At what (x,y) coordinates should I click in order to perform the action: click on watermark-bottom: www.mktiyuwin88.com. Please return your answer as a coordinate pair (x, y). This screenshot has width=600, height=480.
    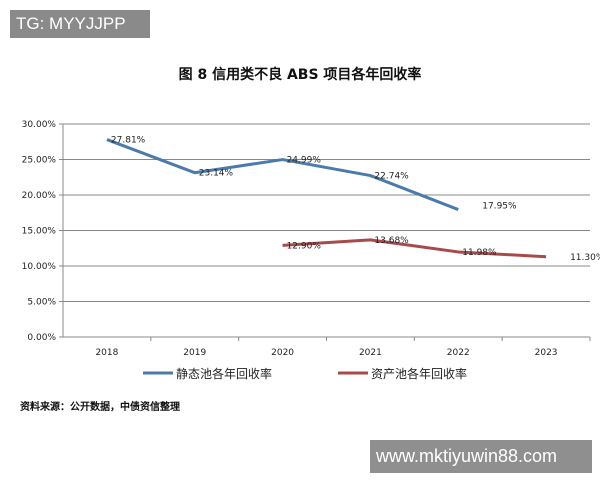
    Looking at the image, I should click on (481, 456).